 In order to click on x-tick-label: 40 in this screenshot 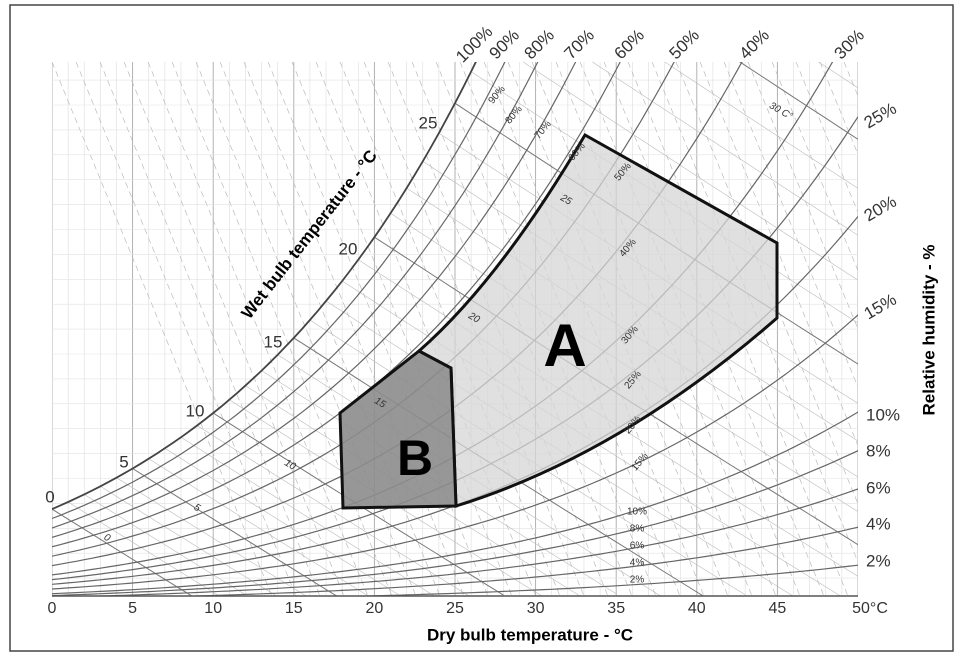, I will do `click(697, 608)`.